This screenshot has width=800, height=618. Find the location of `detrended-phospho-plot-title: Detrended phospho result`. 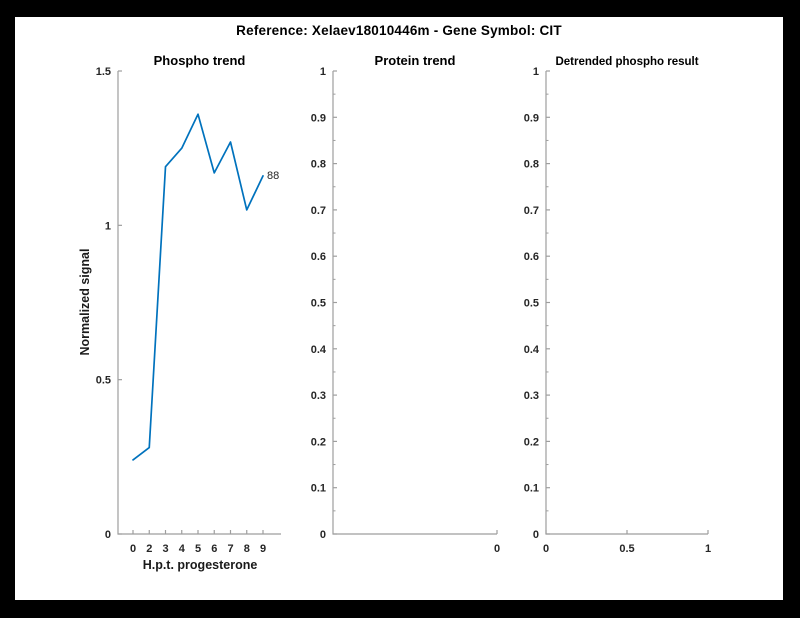

detrended-phospho-plot-title: Detrended phospho result is located at coordinates (627, 62).